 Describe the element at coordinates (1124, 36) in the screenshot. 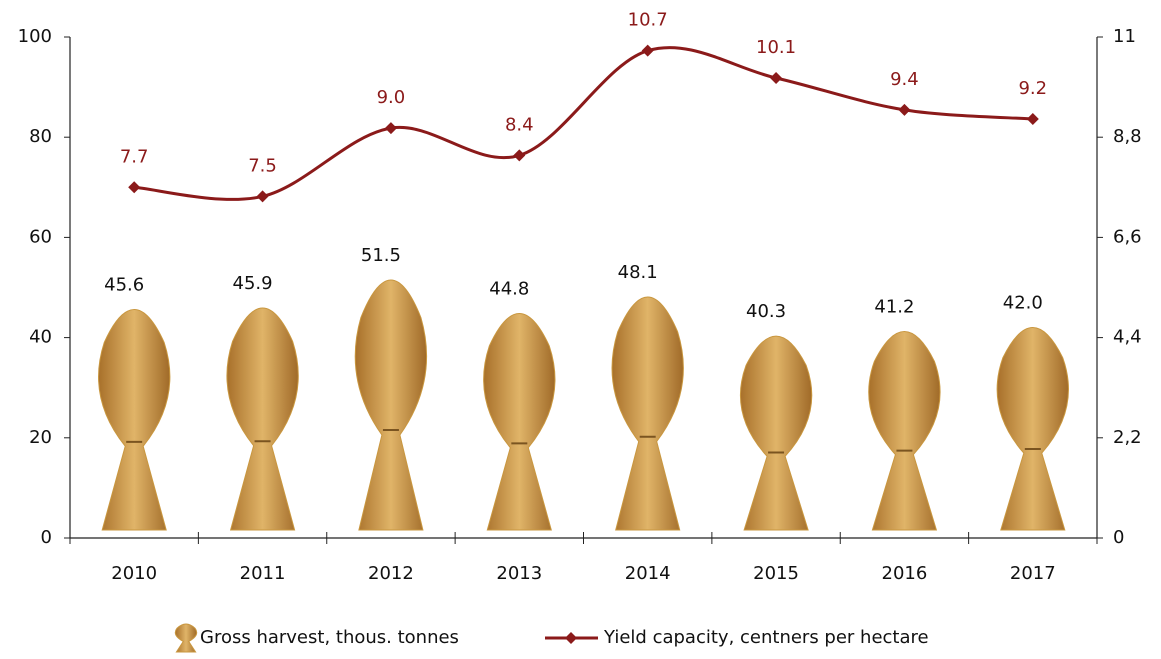

I see `y2-tick-label: 11` at that location.